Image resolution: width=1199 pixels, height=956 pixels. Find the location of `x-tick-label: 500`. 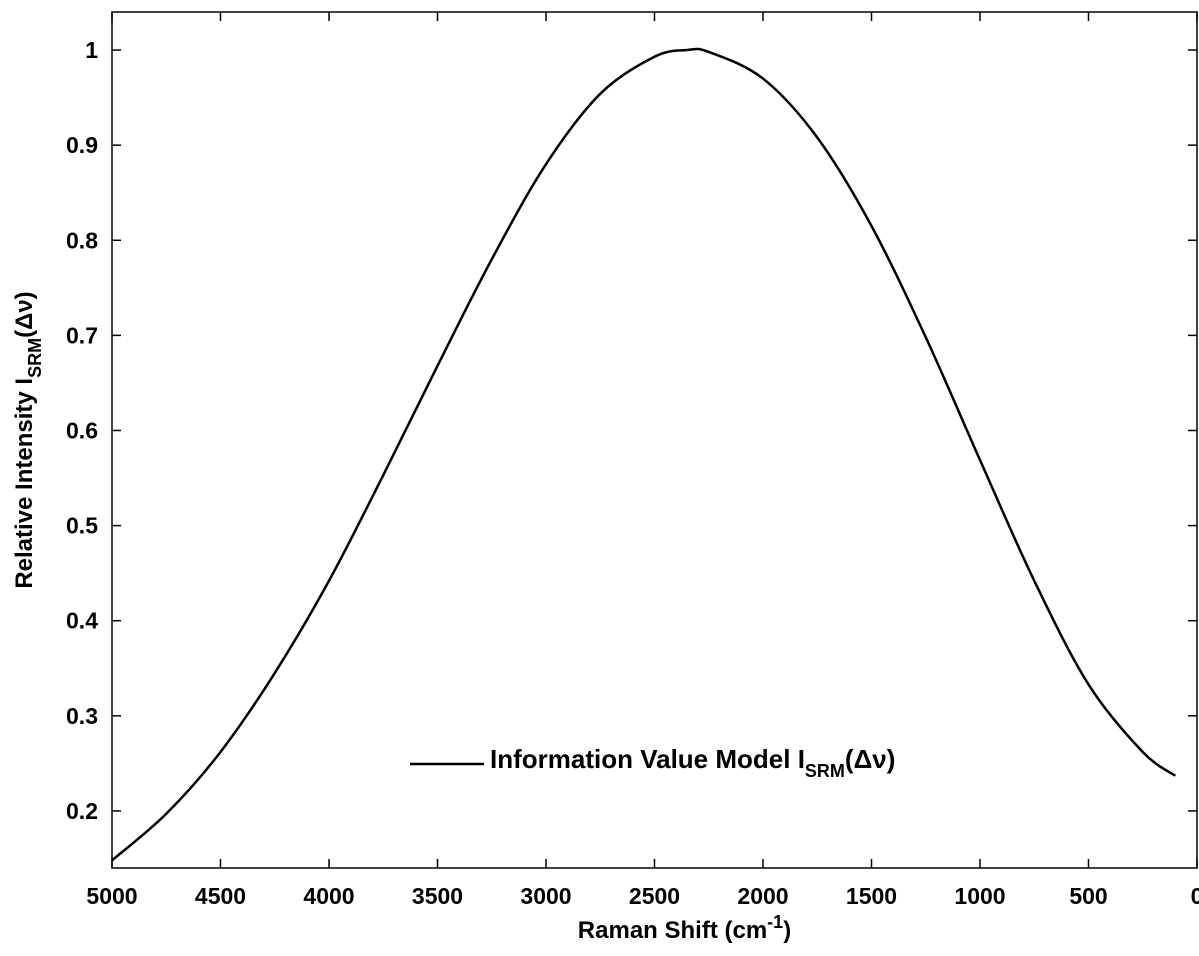

x-tick-label: 500 is located at coordinates (1088, 896).